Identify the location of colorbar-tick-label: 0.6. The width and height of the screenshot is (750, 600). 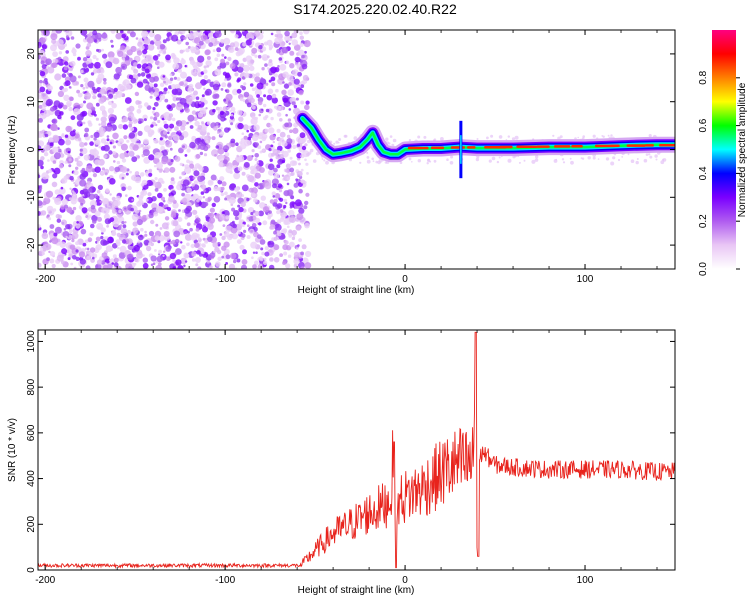
(703, 125).